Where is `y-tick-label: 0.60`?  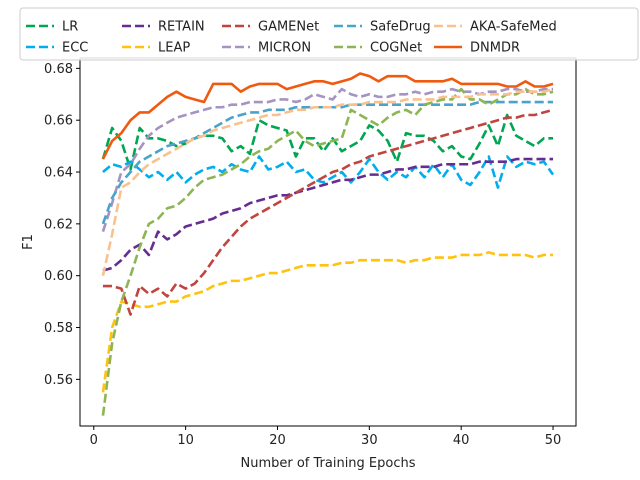
y-tick-label: 0.60 is located at coordinates (58, 276).